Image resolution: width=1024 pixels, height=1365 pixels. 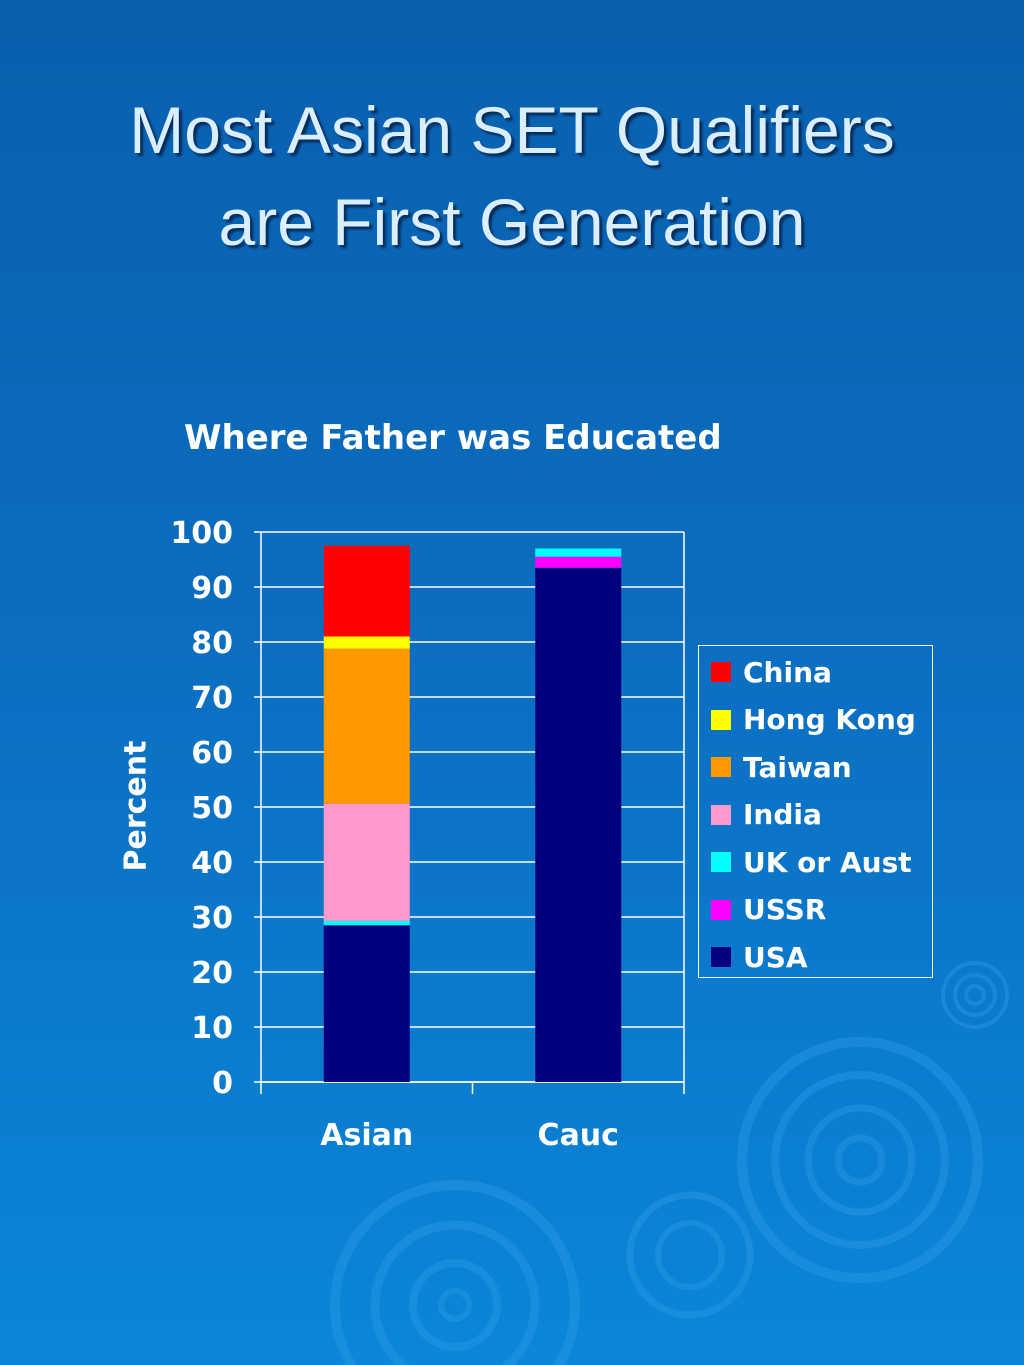 What do you see at coordinates (775, 957) in the screenshot?
I see `legend-label: USA` at bounding box center [775, 957].